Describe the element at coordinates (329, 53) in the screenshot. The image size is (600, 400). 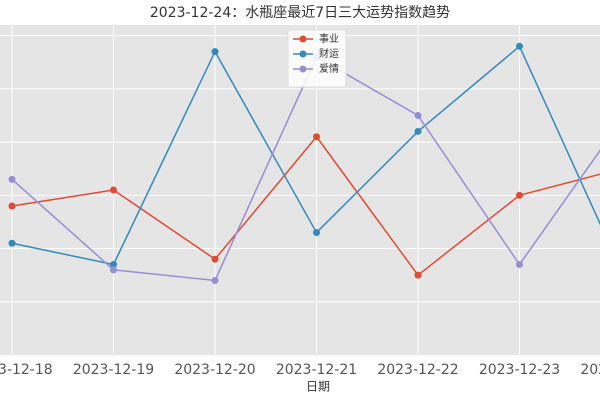
I see `legend-label: 财运` at that location.